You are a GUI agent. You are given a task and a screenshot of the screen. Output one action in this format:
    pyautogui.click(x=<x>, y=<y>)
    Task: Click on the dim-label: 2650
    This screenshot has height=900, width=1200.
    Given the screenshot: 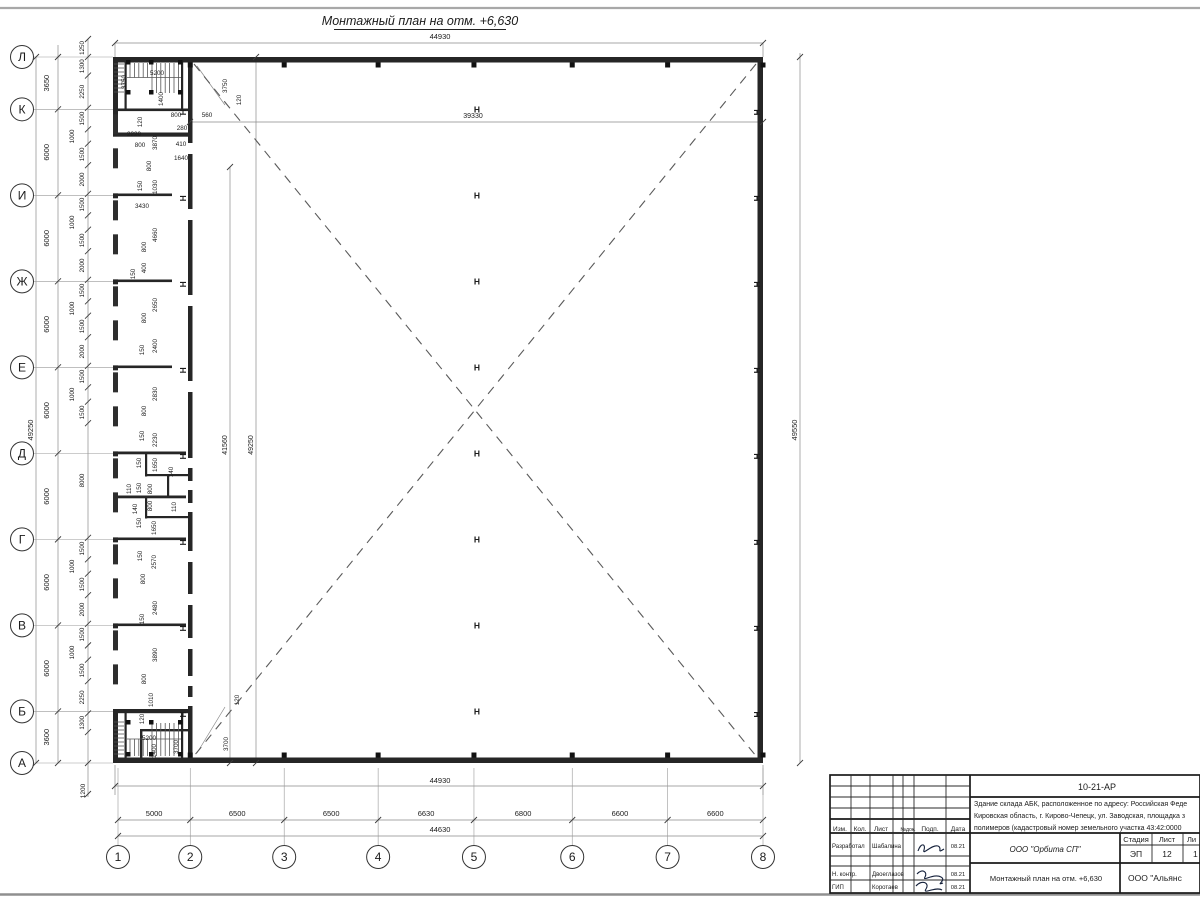 What is the action you would take?
    pyautogui.click(x=155, y=305)
    